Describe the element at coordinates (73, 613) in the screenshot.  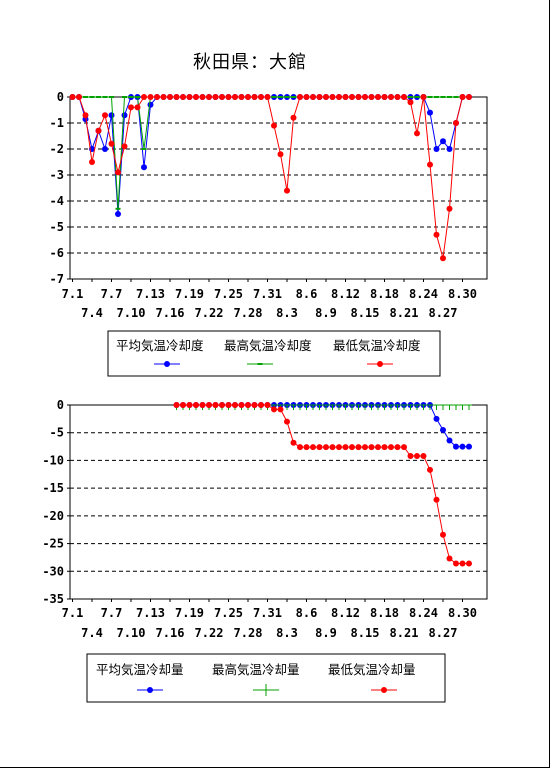
I see `x-tick-label: 7.1` at that location.